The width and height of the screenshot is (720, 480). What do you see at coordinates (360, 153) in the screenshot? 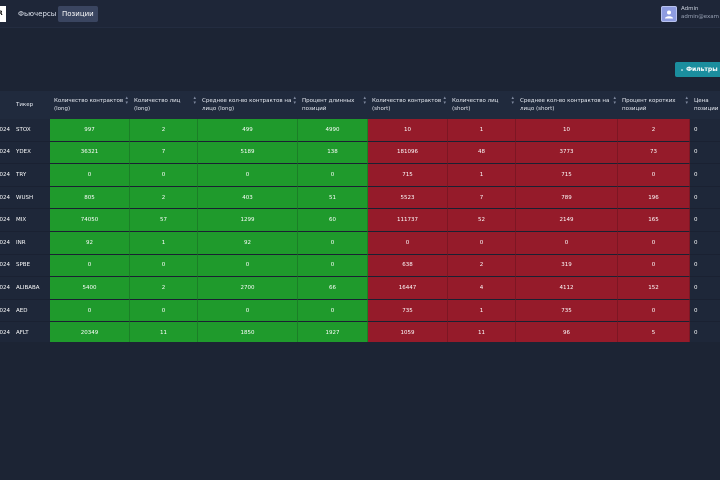
I see `table-row: 2024YDEX3632175189138181096483773730` at bounding box center [360, 153].